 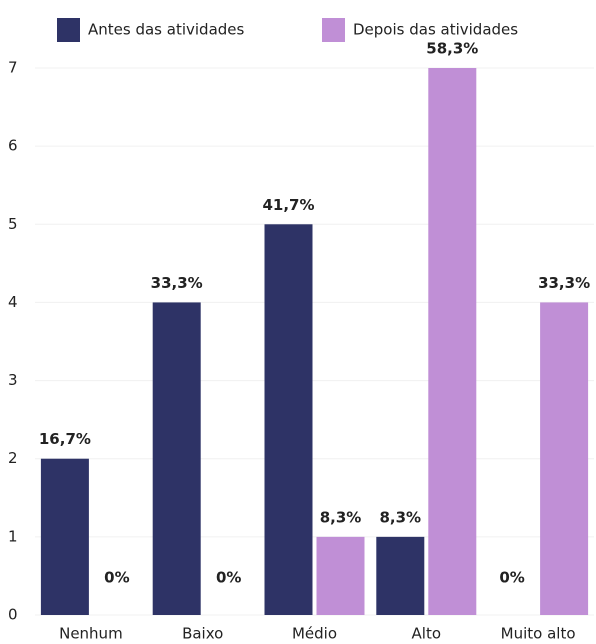 I want to click on value-label: 16,7%, so click(x=65, y=439).